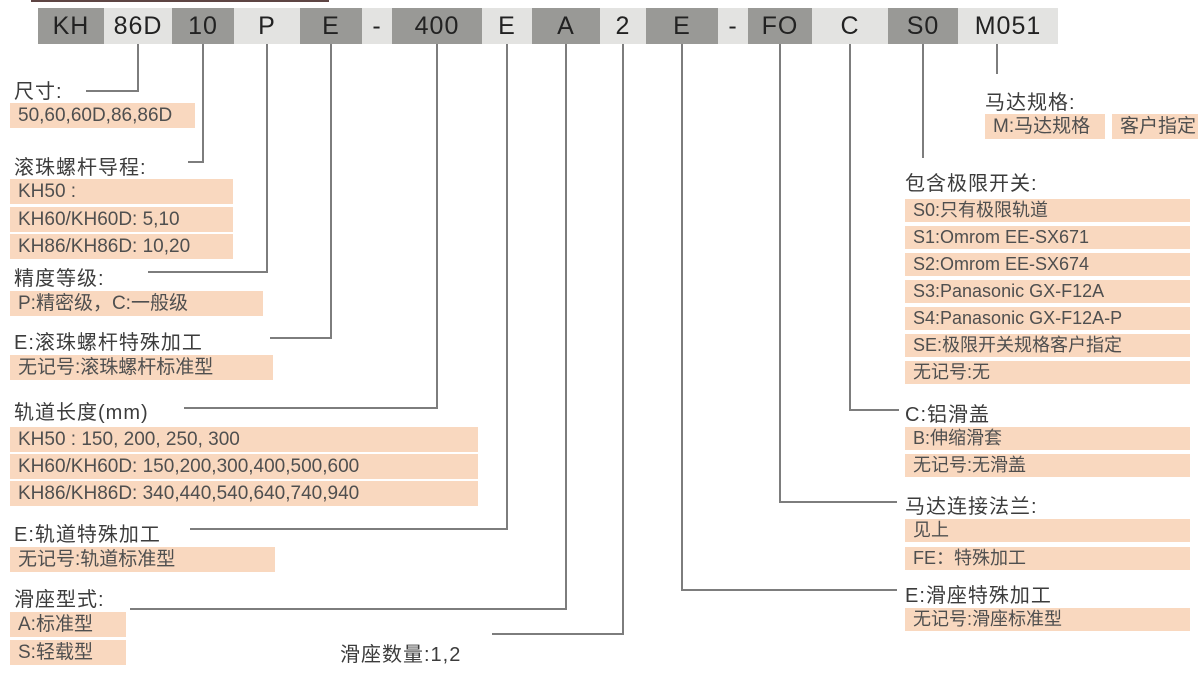 This screenshot has width=1200, height=675. Describe the element at coordinates (59, 279) in the screenshot. I see `precision-section-title: 精度等级:` at that location.